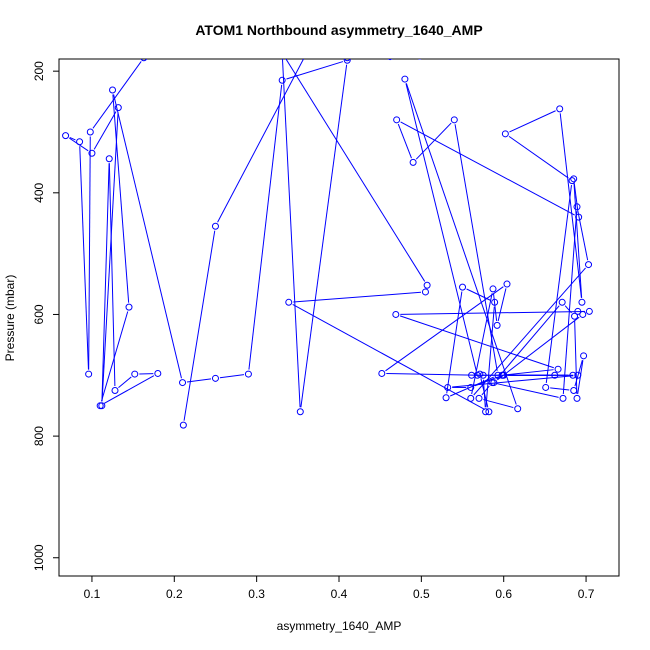 The height and width of the screenshot is (650, 650). I want to click on x-tick-label: 0.2, so click(174, 594).